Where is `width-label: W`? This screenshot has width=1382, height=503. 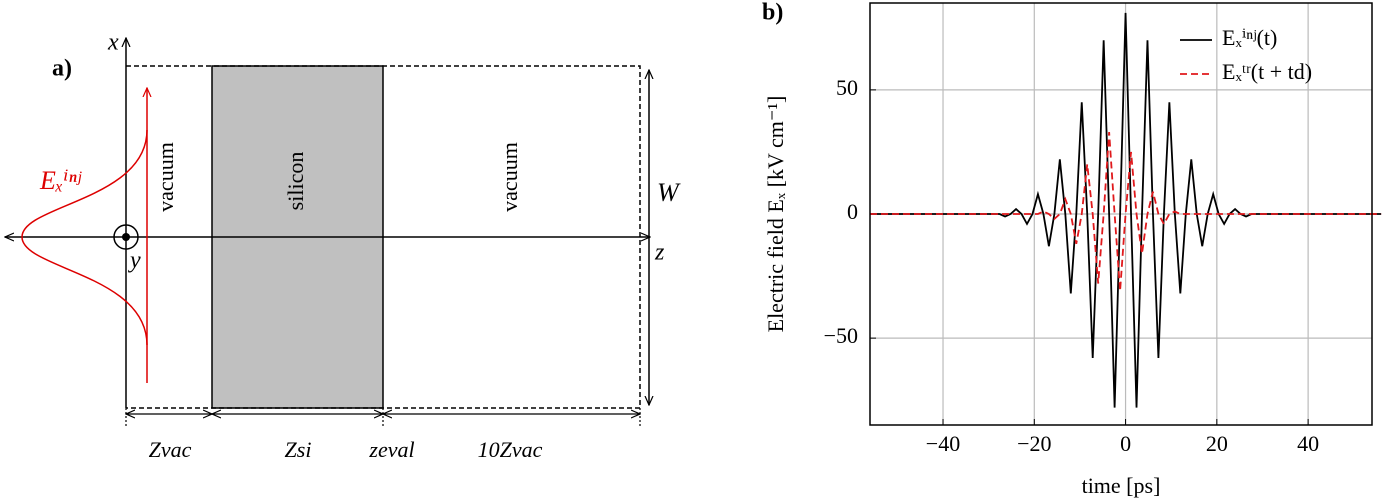
width-label: W is located at coordinates (669, 192).